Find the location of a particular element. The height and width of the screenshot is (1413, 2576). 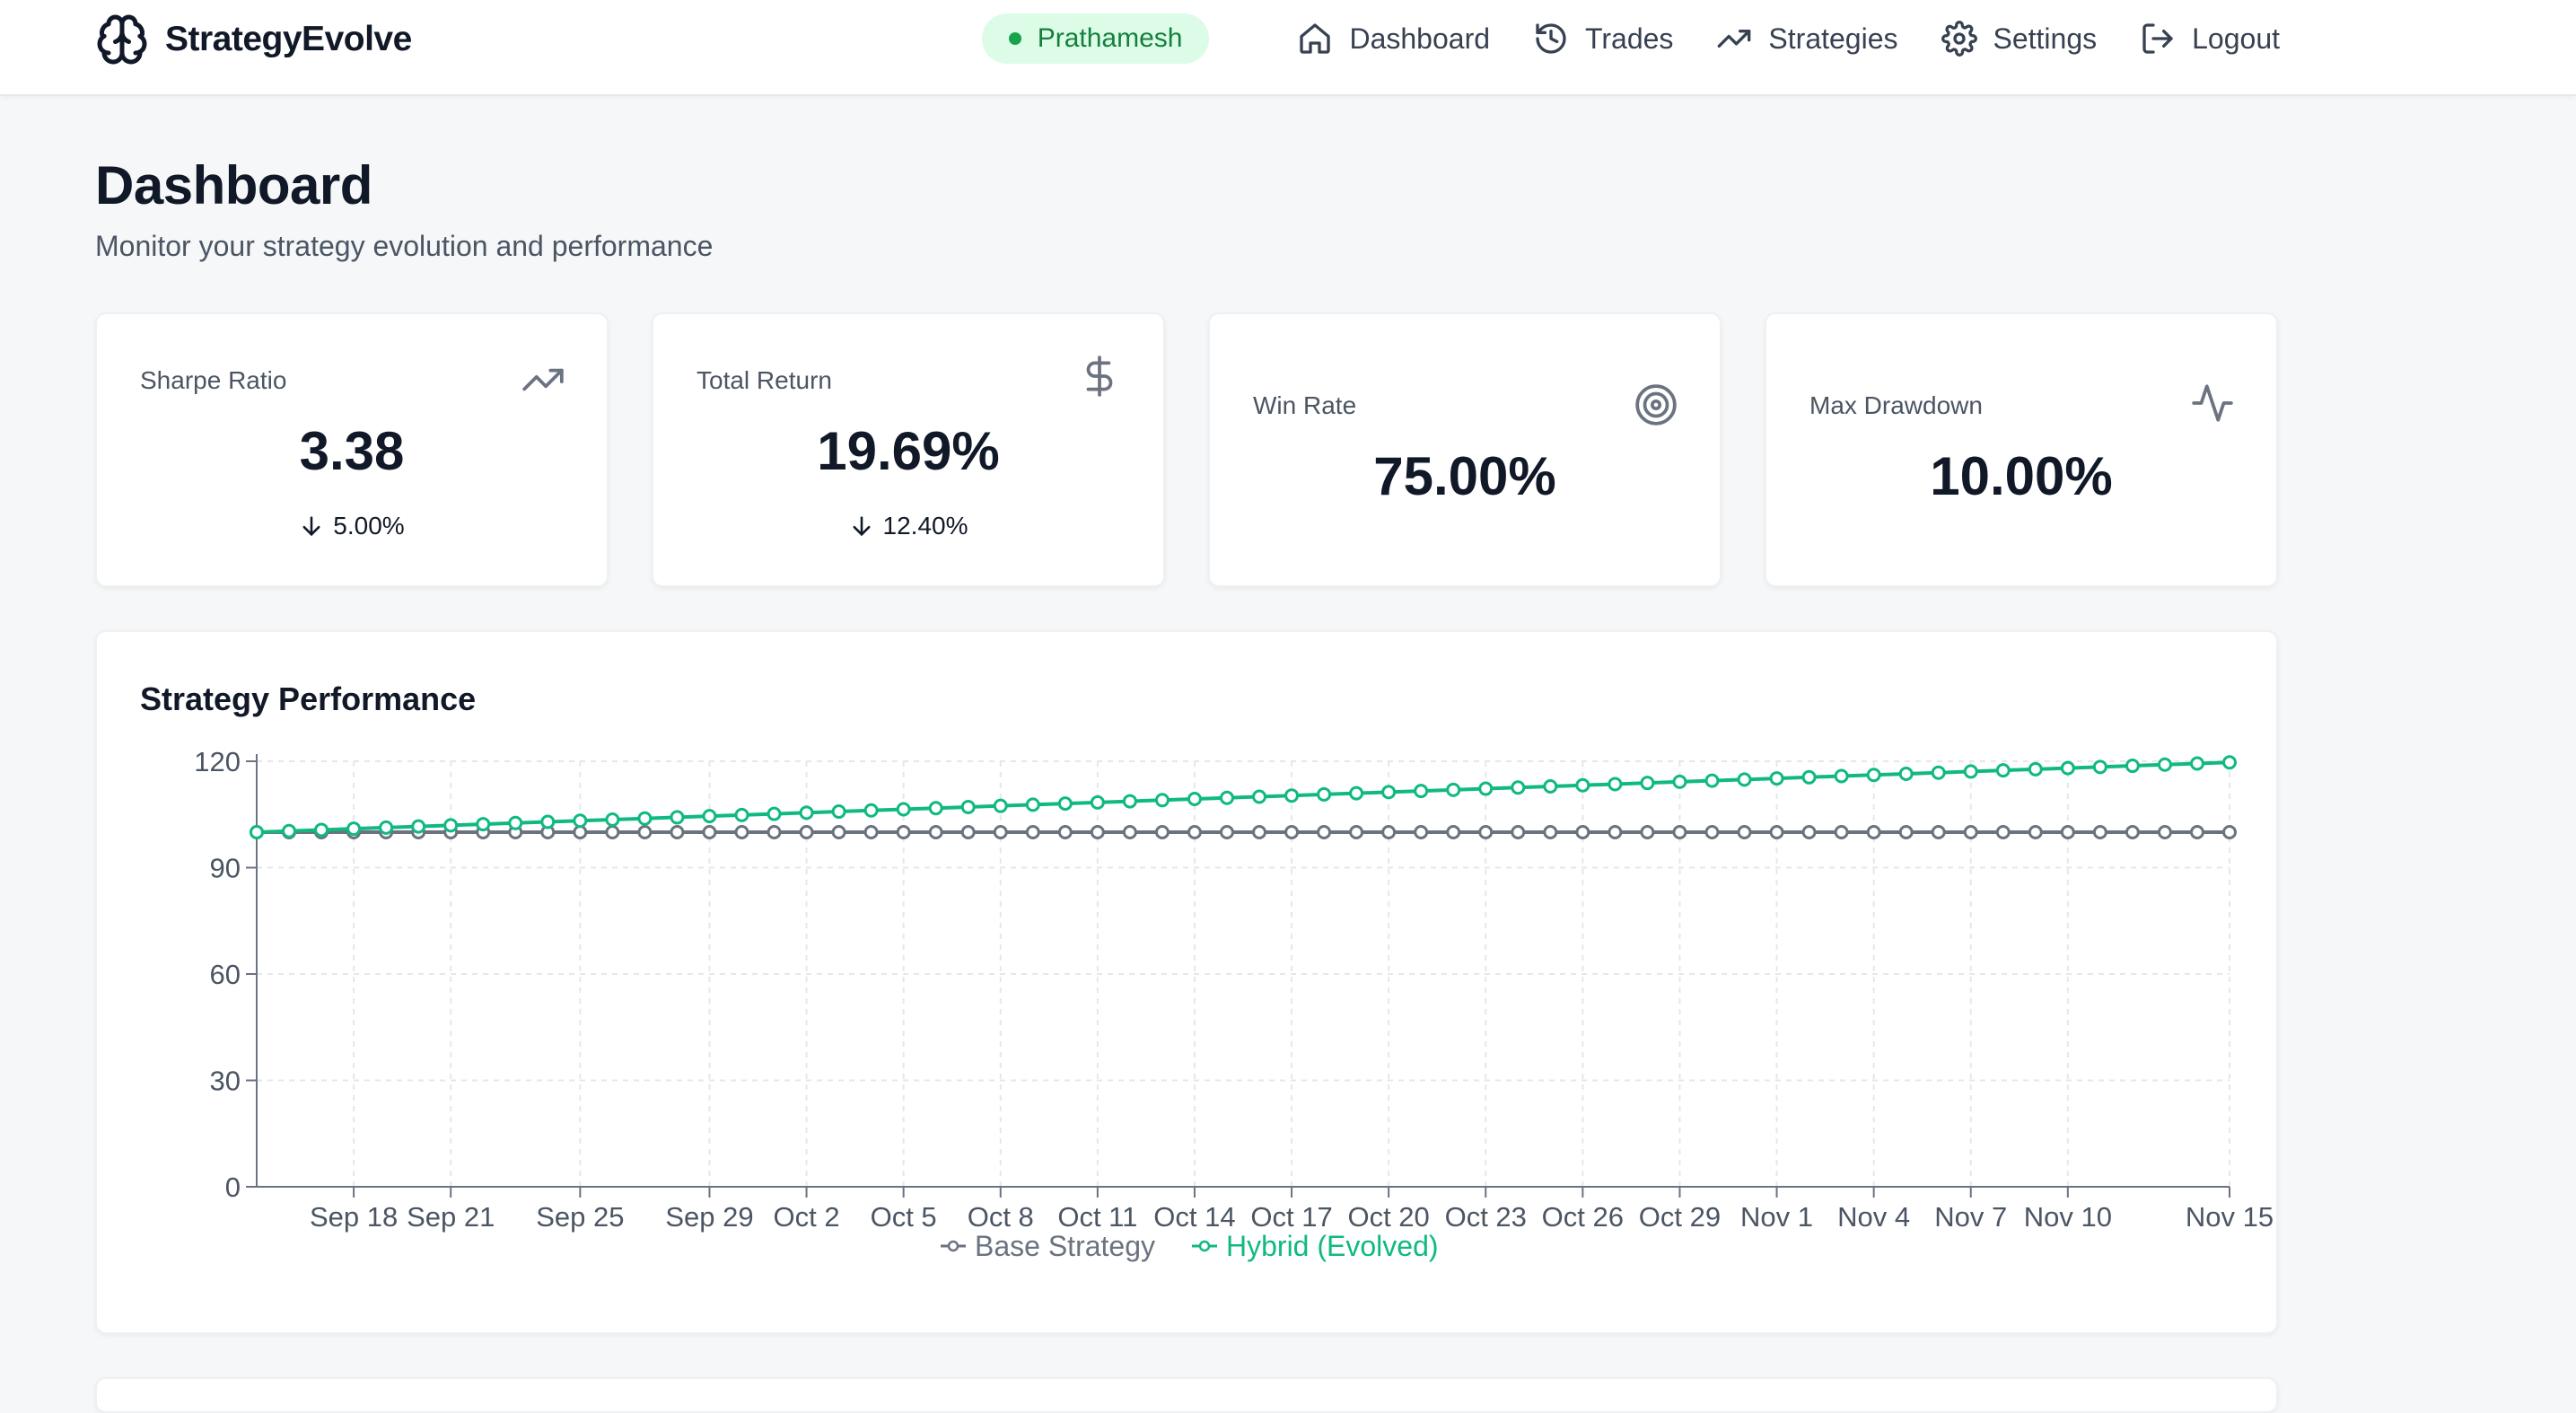

x-tick-label: Sep 25 is located at coordinates (580, 1217).